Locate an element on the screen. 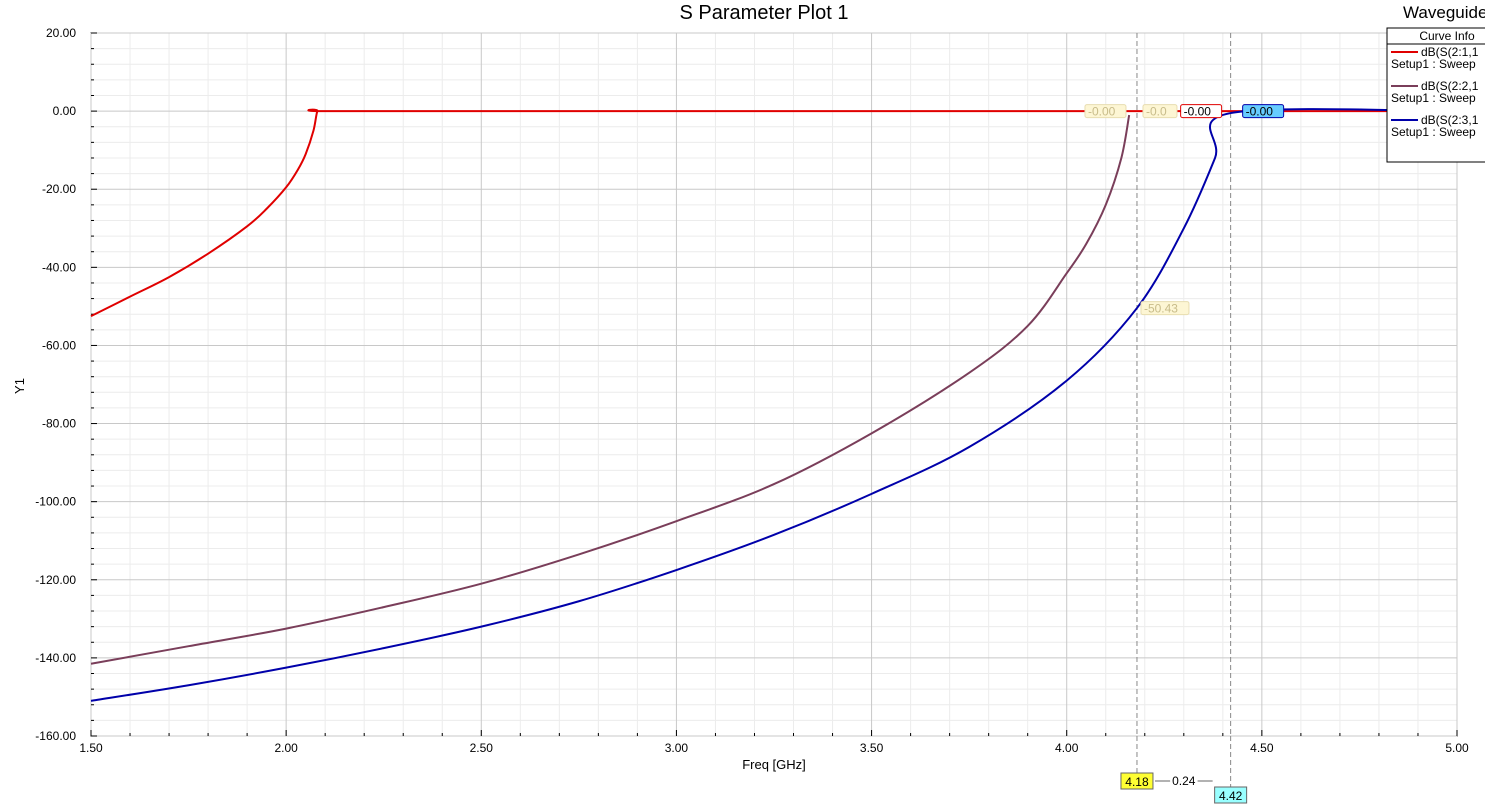 The width and height of the screenshot is (1485, 807). marker-value: -50.43 is located at coordinates (1165, 308).